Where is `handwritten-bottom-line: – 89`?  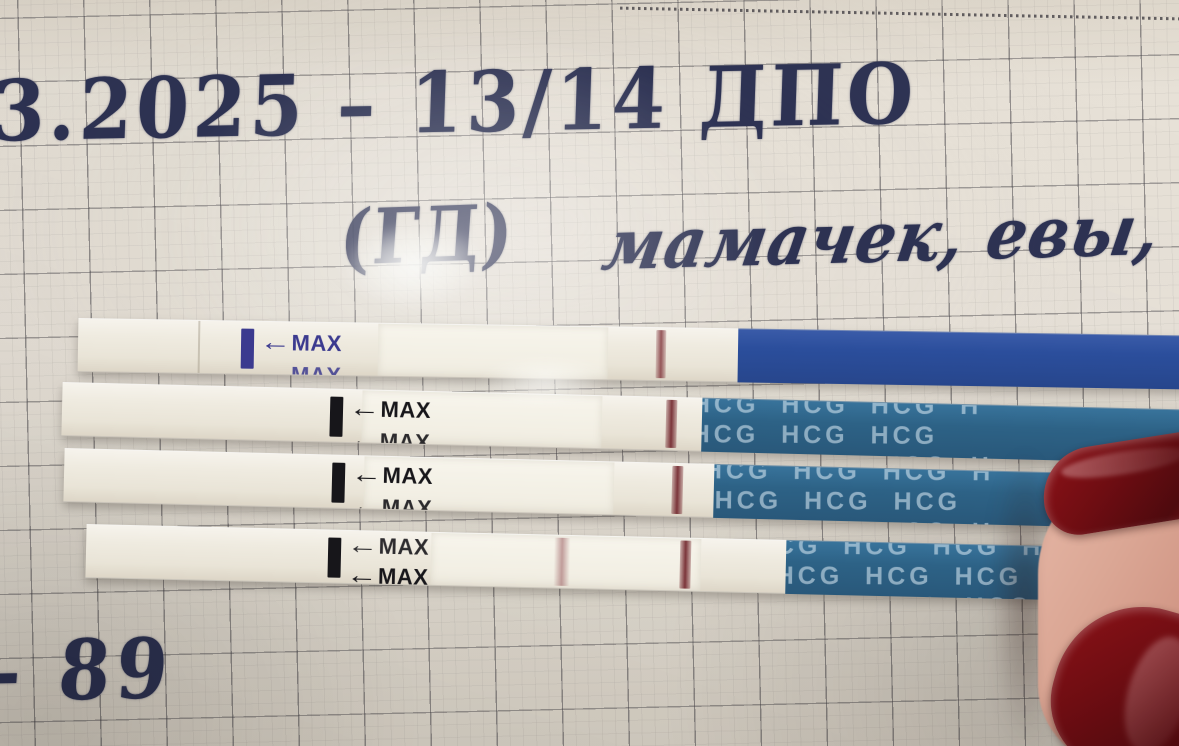
handwritten-bottom-line: – 89 is located at coordinates (89, 671).